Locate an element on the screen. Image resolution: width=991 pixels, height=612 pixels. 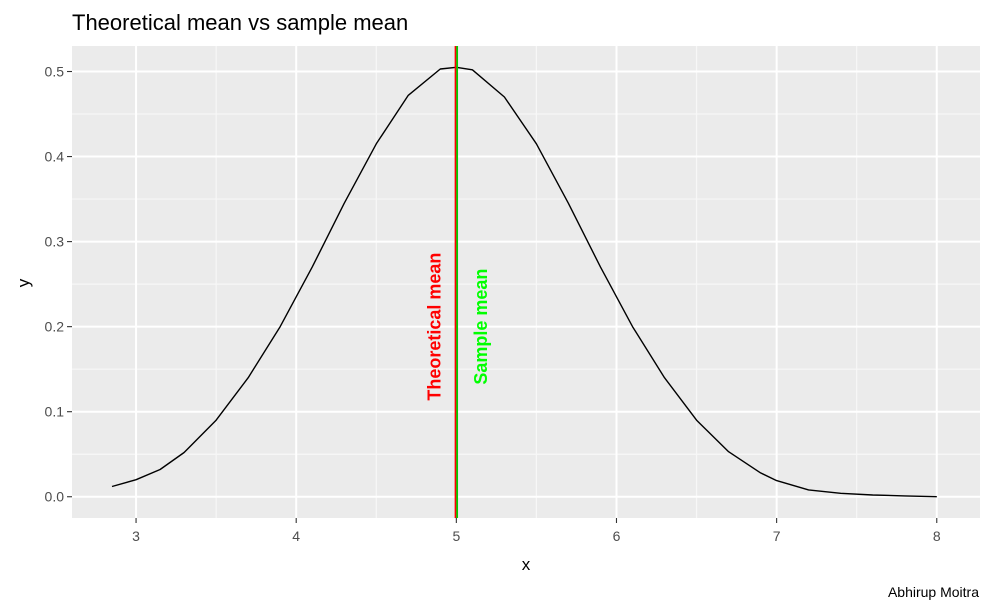
theoretical-mean-label: Theoretical mean is located at coordinates (434, 327).